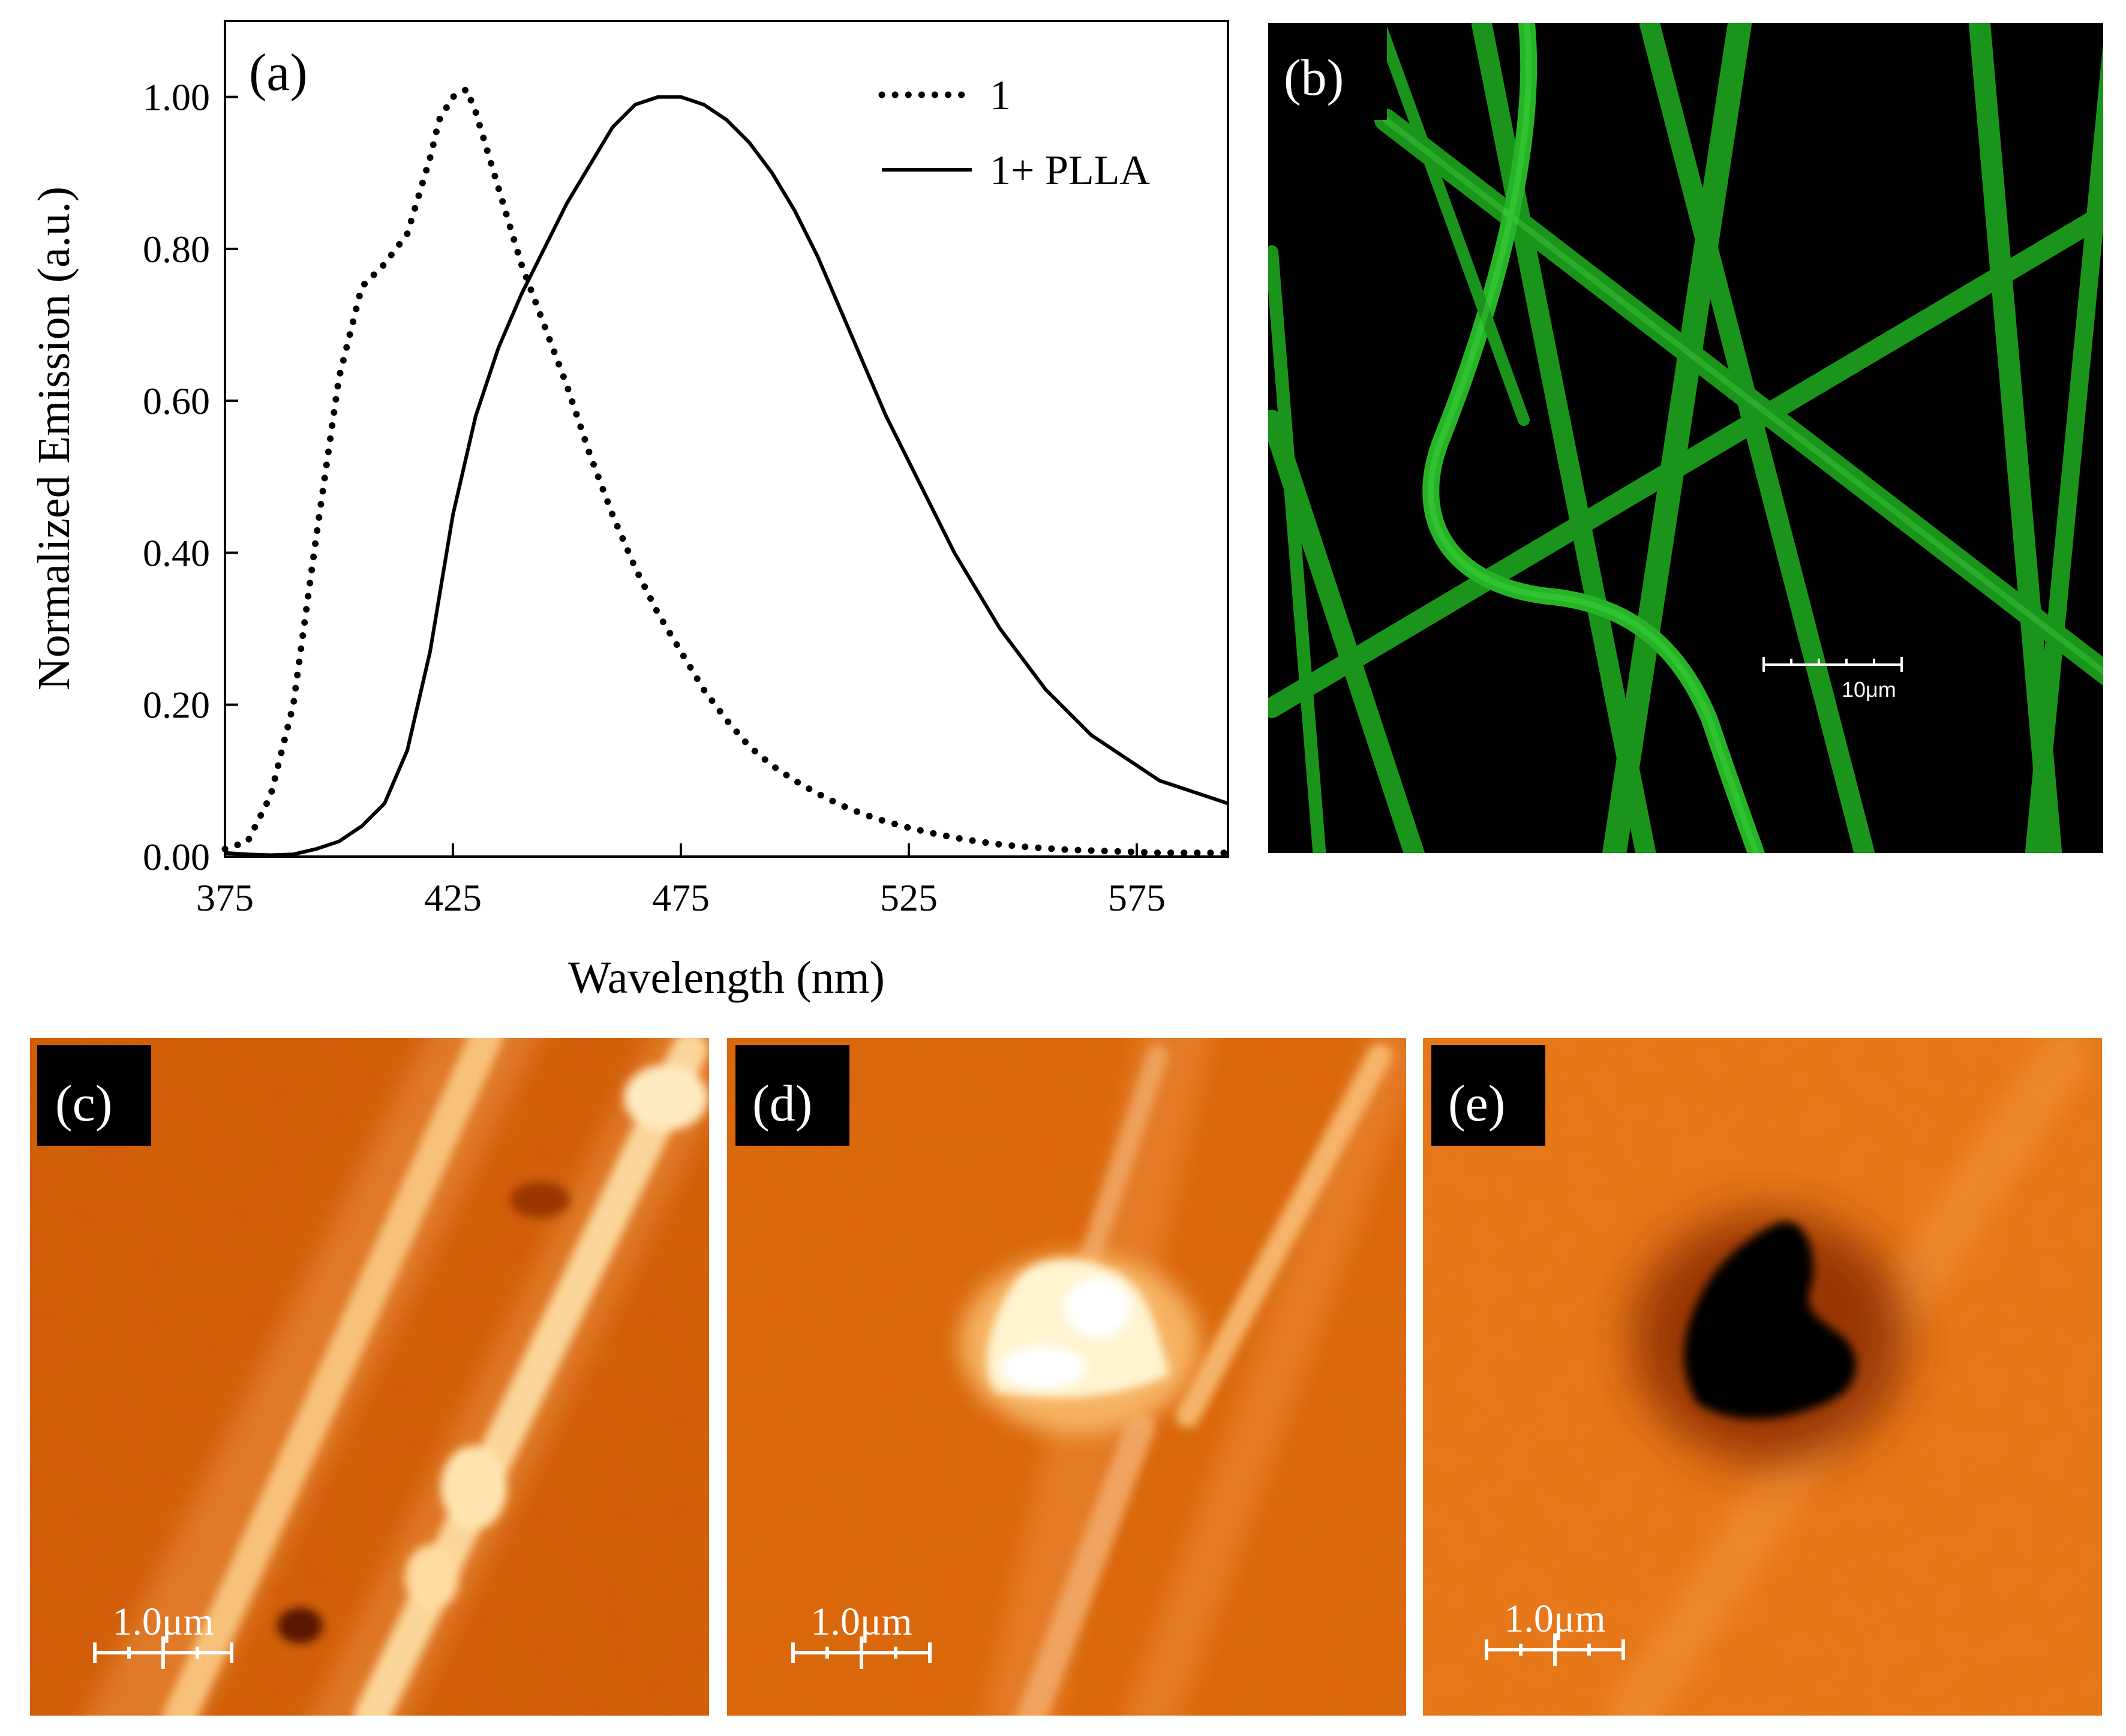  What do you see at coordinates (54, 438) in the screenshot?
I see `y-axis-label: Normalized Emission (a.u.)` at bounding box center [54, 438].